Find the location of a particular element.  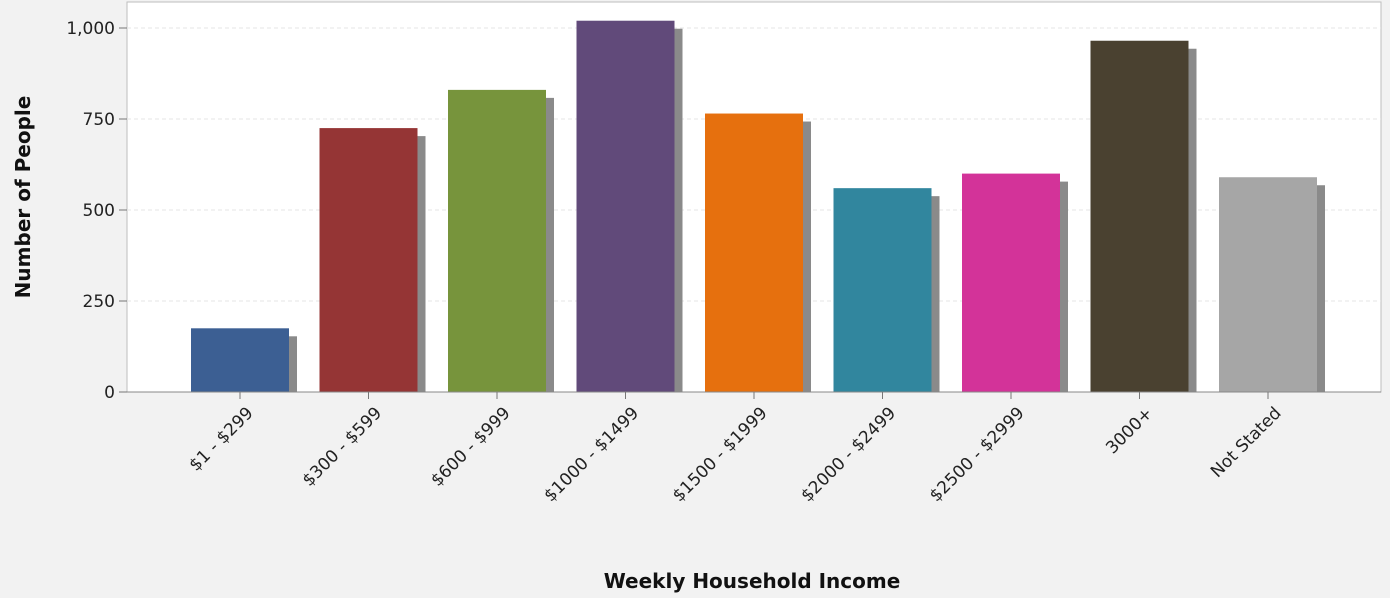

y-tick-label: 0 is located at coordinates (109, 393).